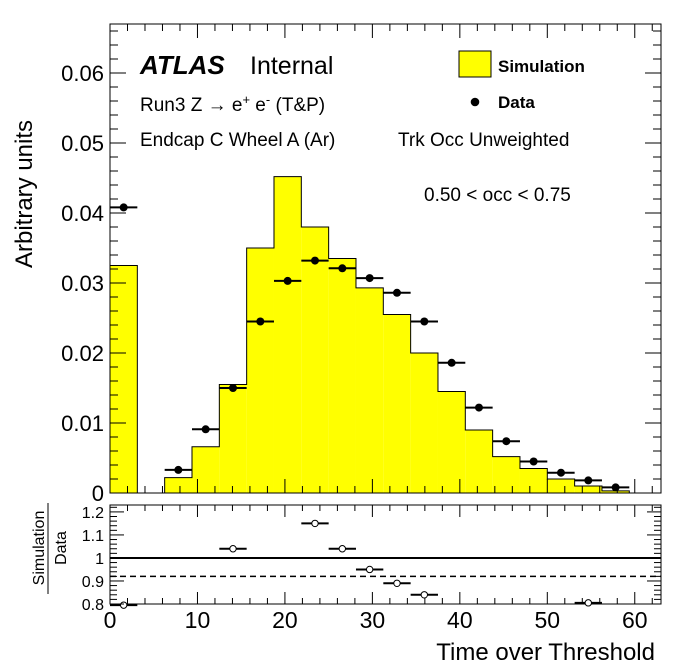  What do you see at coordinates (373, 620) in the screenshot?
I see `x-tick-label: 30` at bounding box center [373, 620].